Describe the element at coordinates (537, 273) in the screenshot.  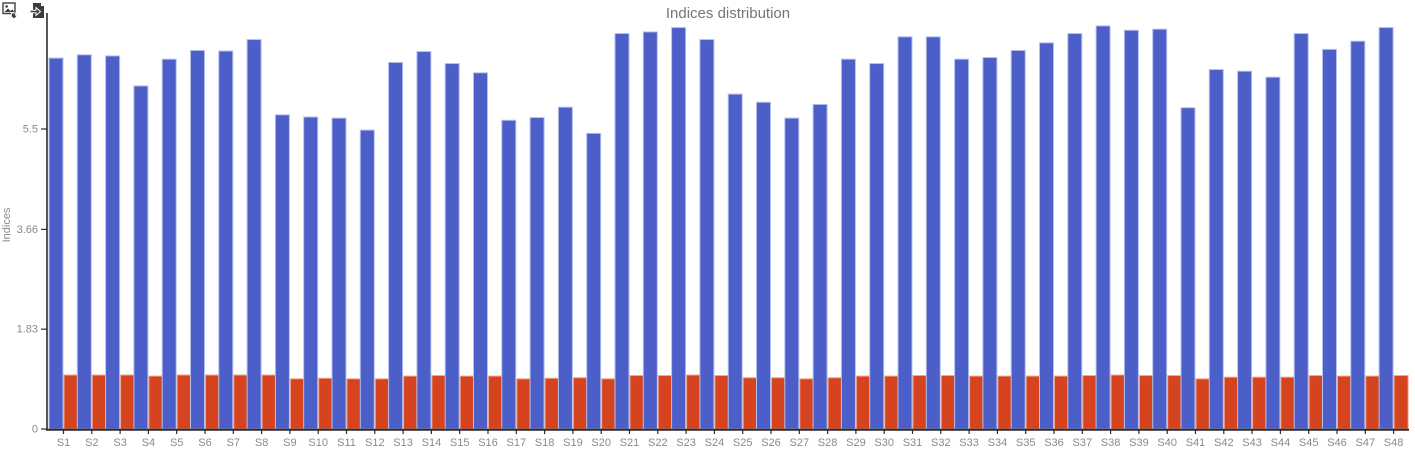
I see `bar-series1-blue-S18` at that location.